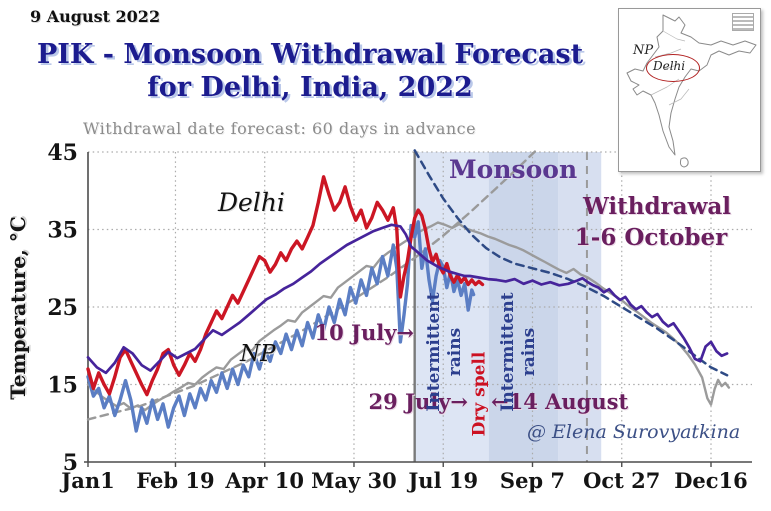 The height and width of the screenshot is (511, 771). I want to click on dry-spell-start-annotation: 29 July→, so click(418, 401).